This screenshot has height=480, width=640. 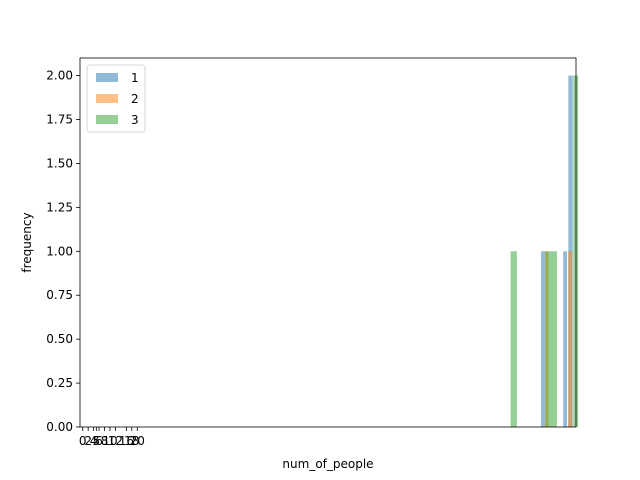 What do you see at coordinates (135, 78) in the screenshot?
I see `legend-label-1: 1` at bounding box center [135, 78].